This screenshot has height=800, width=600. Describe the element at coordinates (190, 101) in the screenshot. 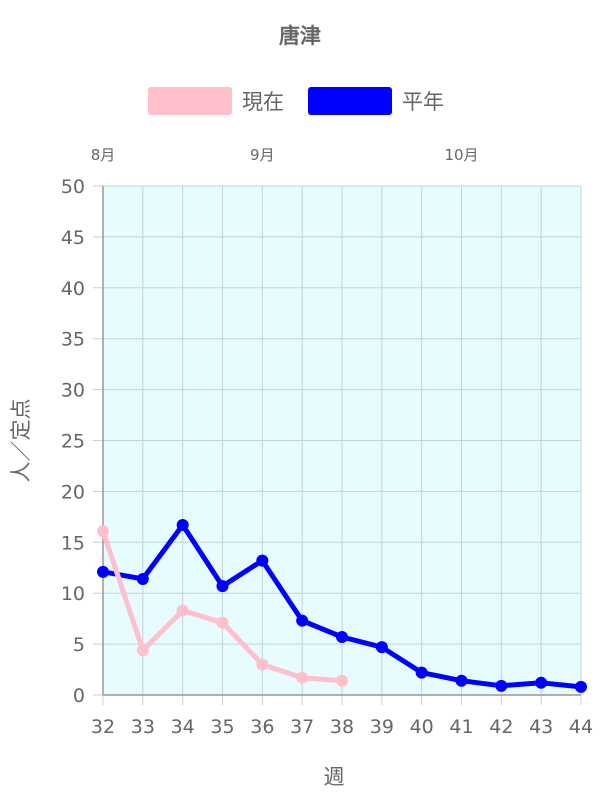

I see `legend-swatch-current` at that location.